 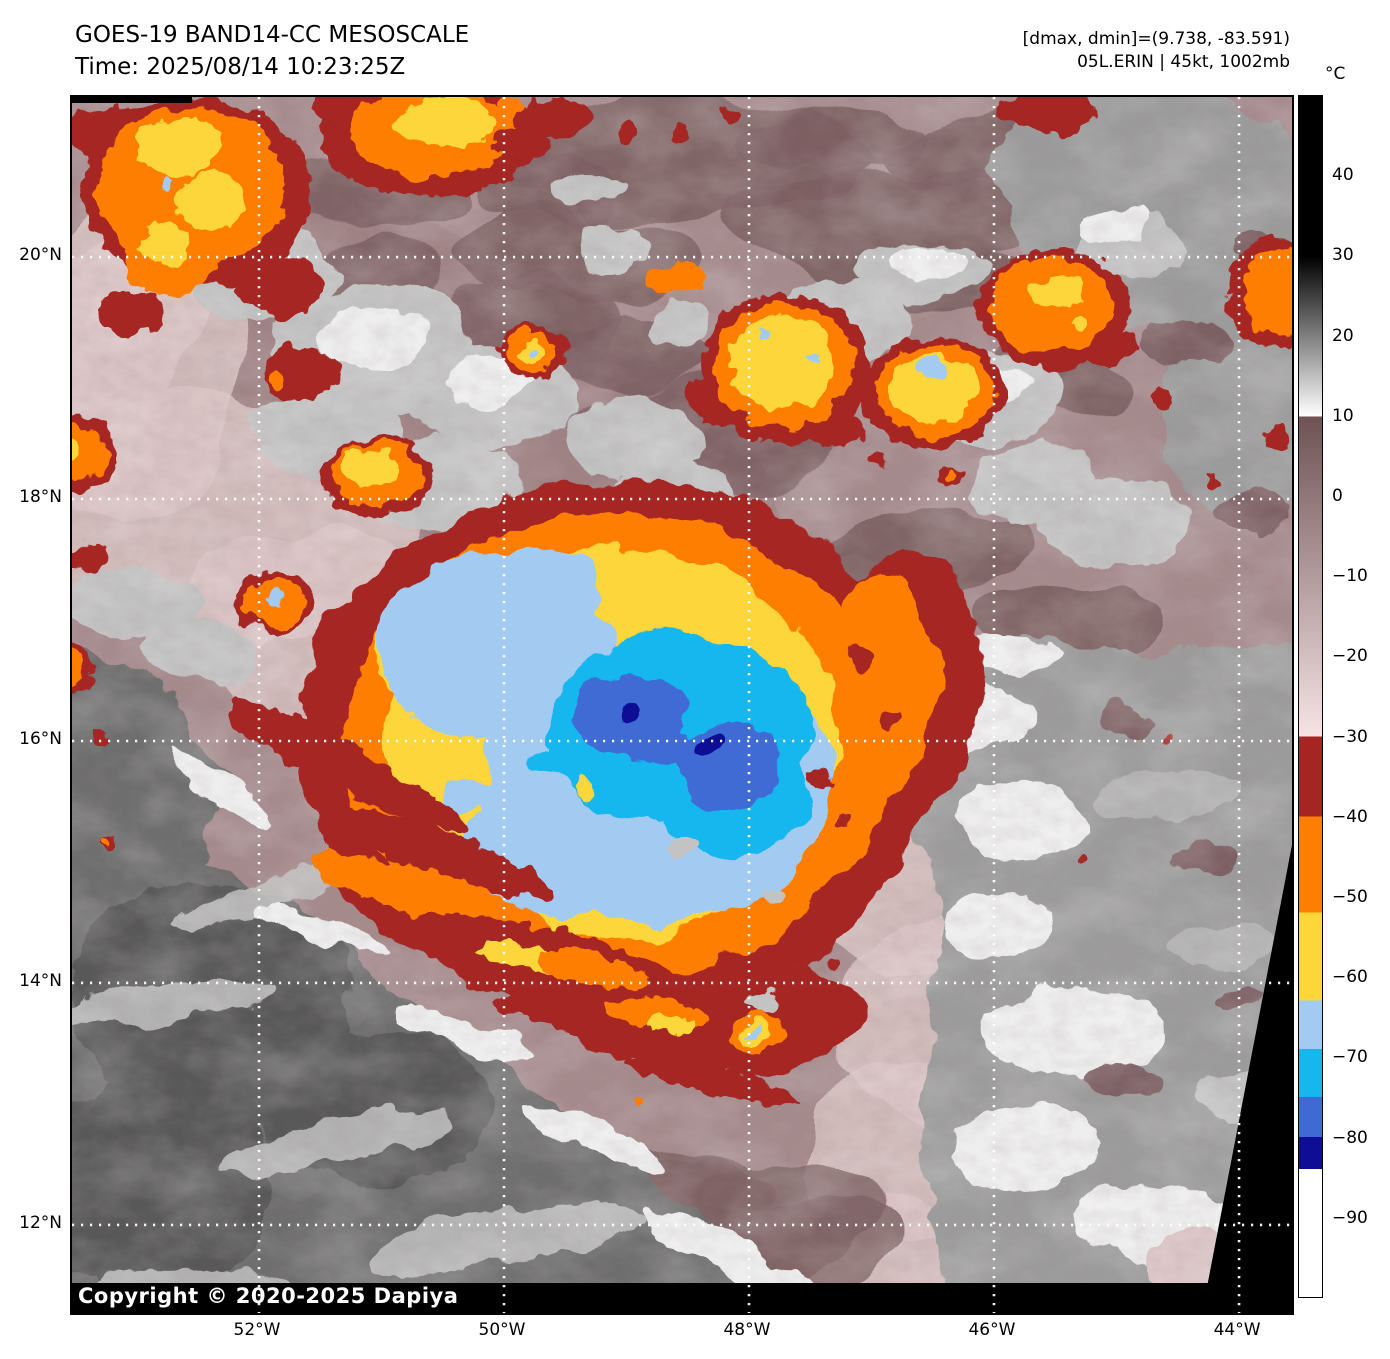 What do you see at coordinates (40, 980) in the screenshot?
I see `latitude-tick-label: 14°N` at bounding box center [40, 980].